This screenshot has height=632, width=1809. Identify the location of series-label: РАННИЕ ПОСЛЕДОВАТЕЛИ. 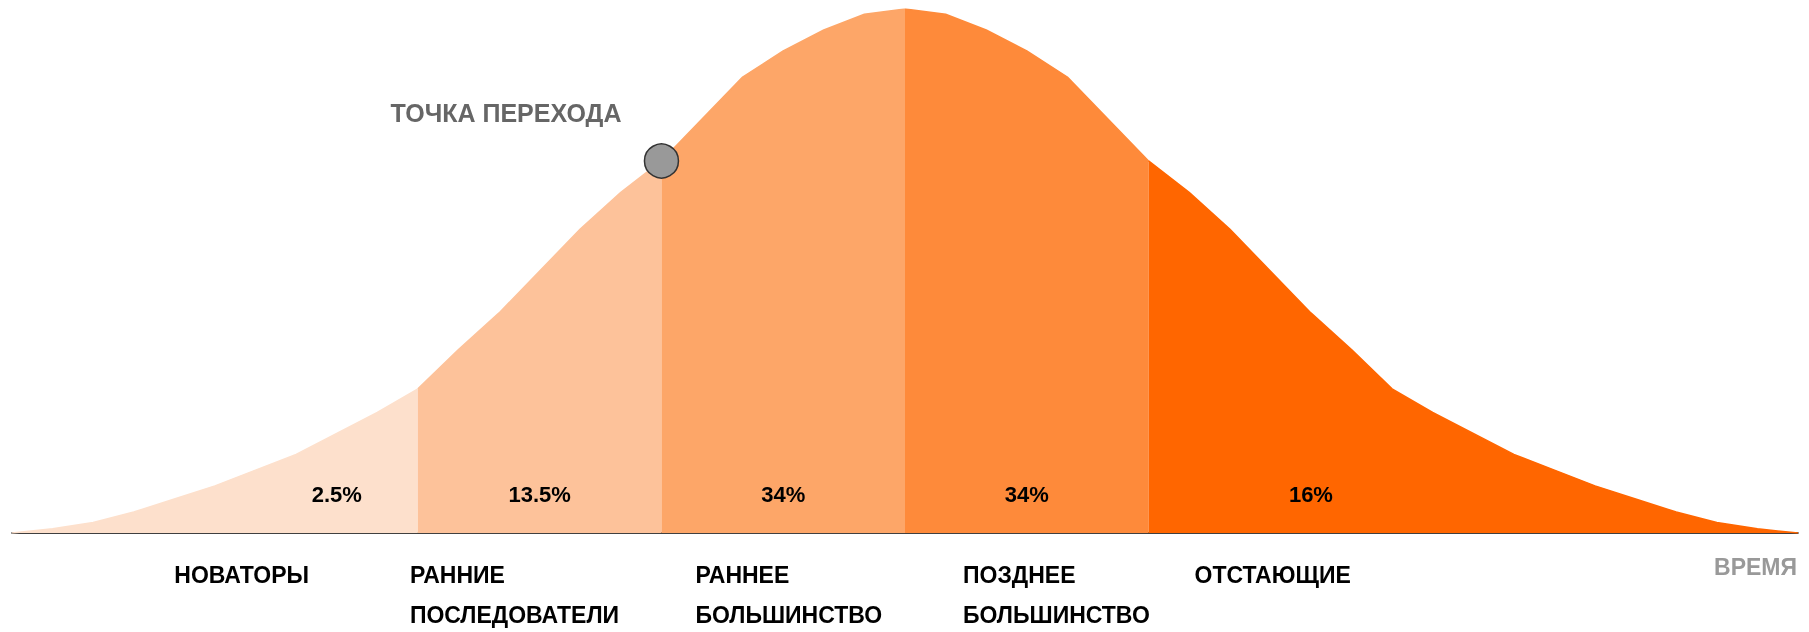
(514, 595).